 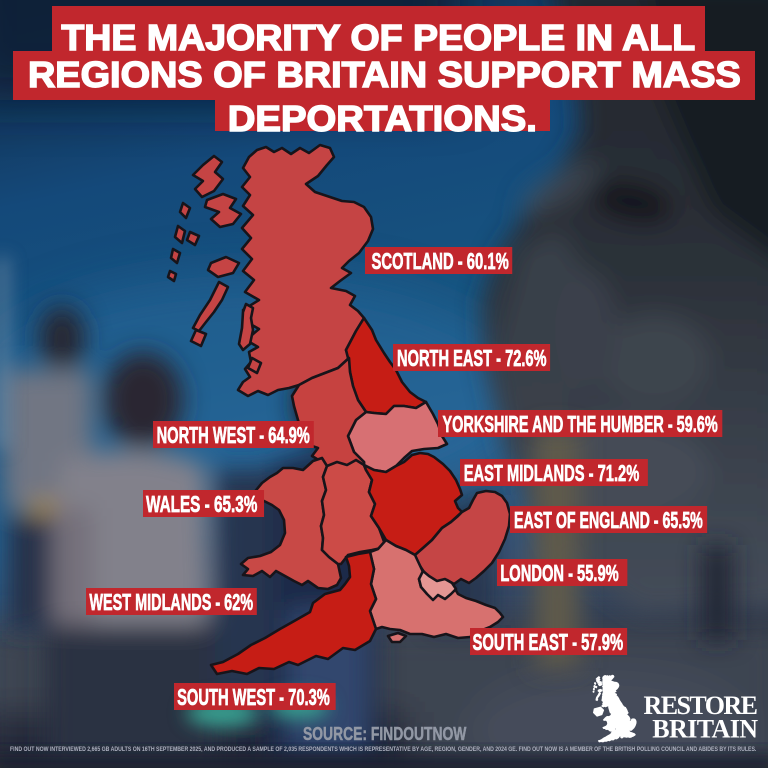 What do you see at coordinates (705, 729) in the screenshot?
I see `svg-text: BRITAIN` at bounding box center [705, 729].